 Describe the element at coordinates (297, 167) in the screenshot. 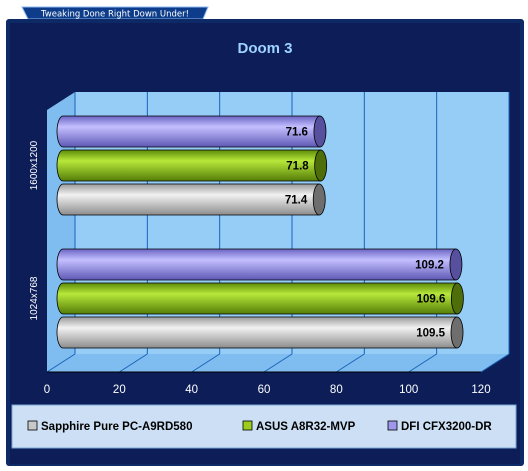

I see `bar-value-label: 71.8` at that location.